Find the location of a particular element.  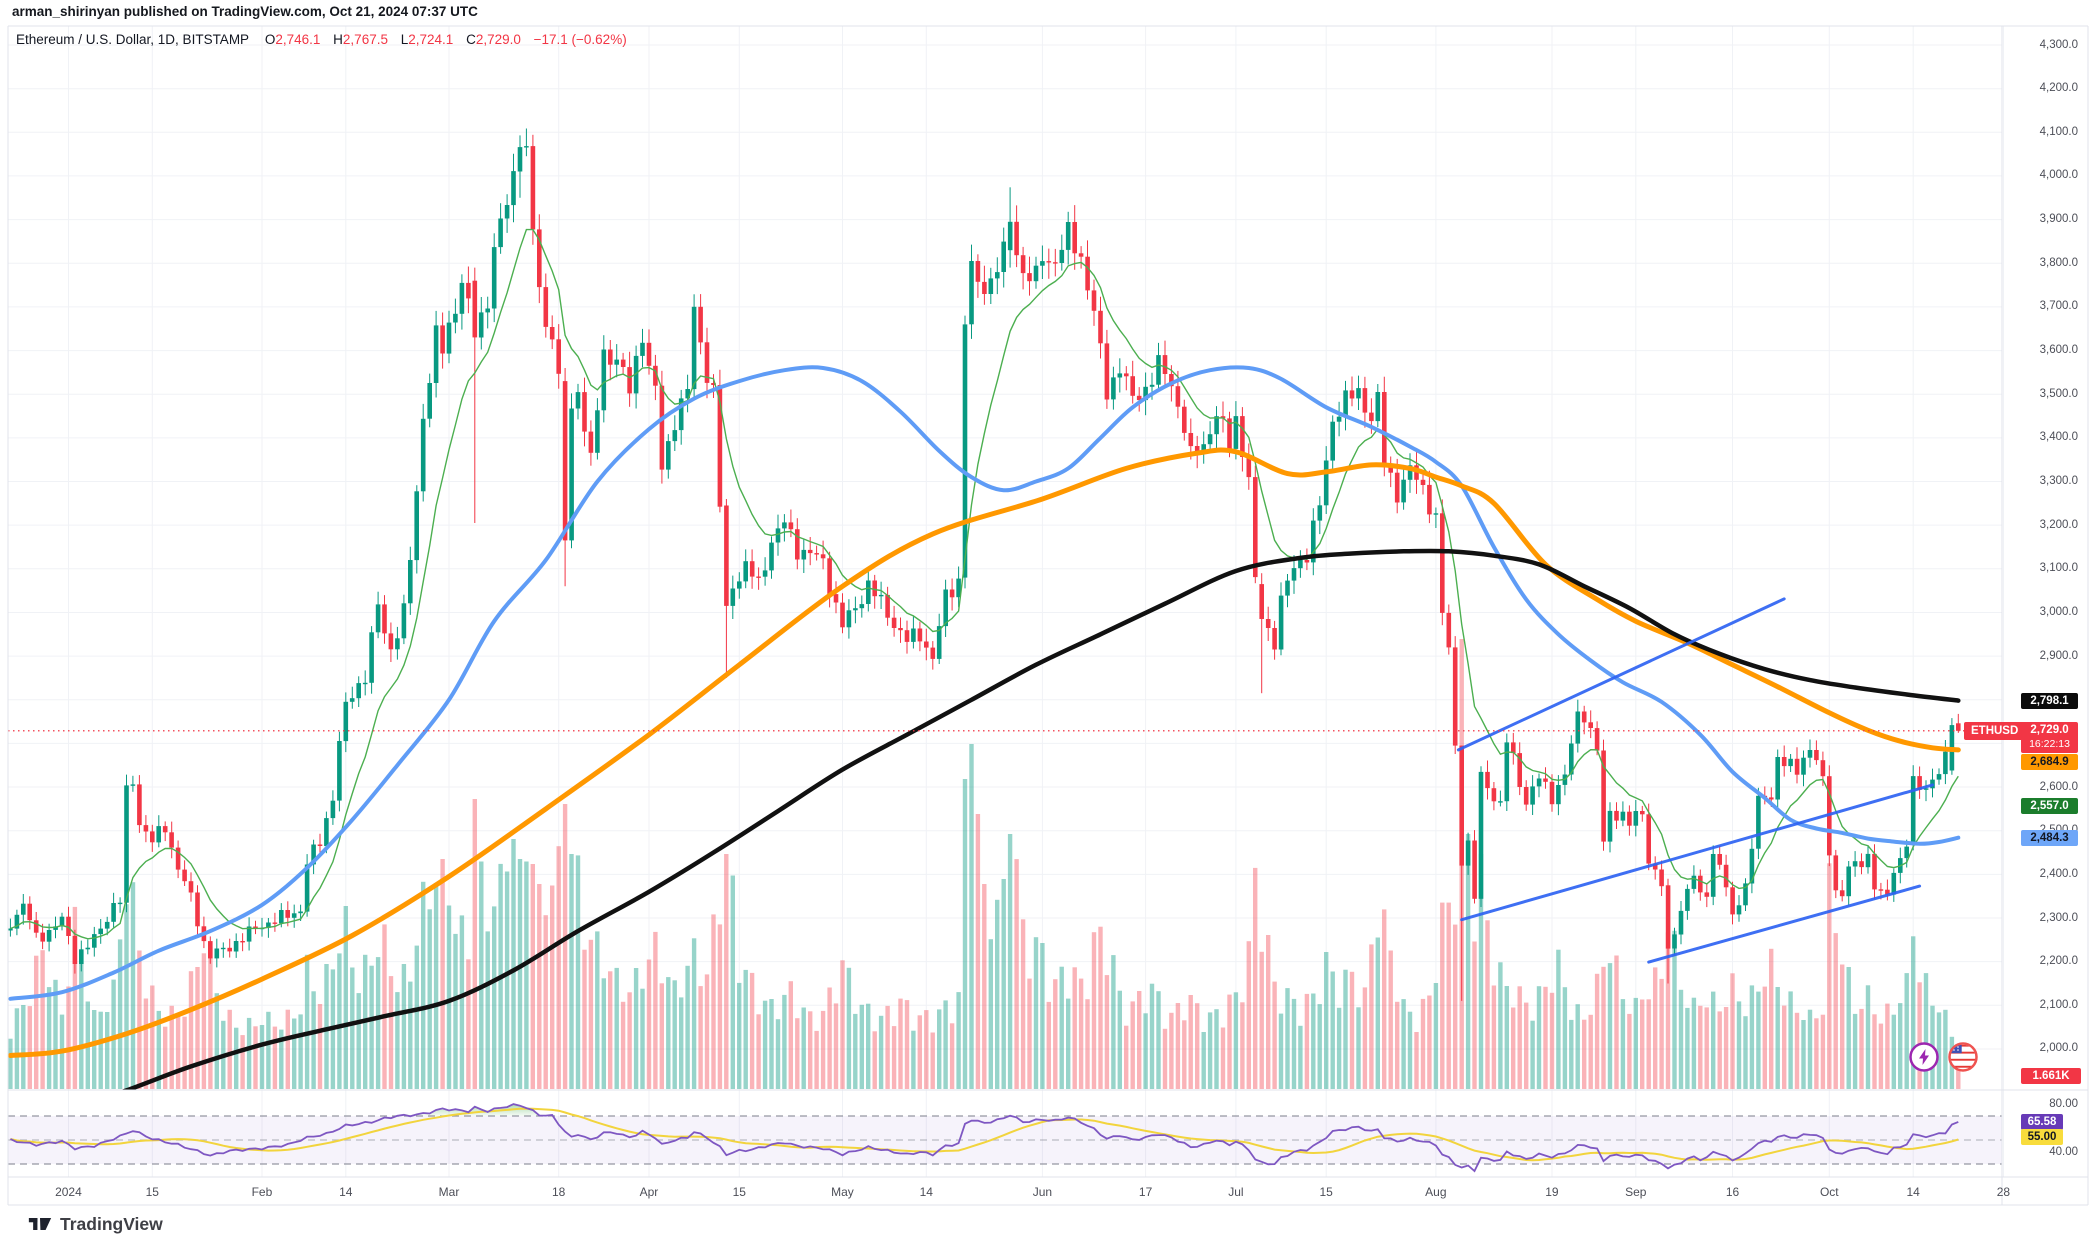

price-axis-label: 2,200.0 is located at coordinates (2058, 961).